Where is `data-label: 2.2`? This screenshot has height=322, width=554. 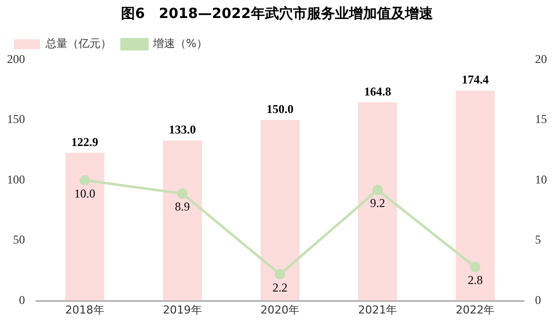 data-label: 2.2 is located at coordinates (280, 287).